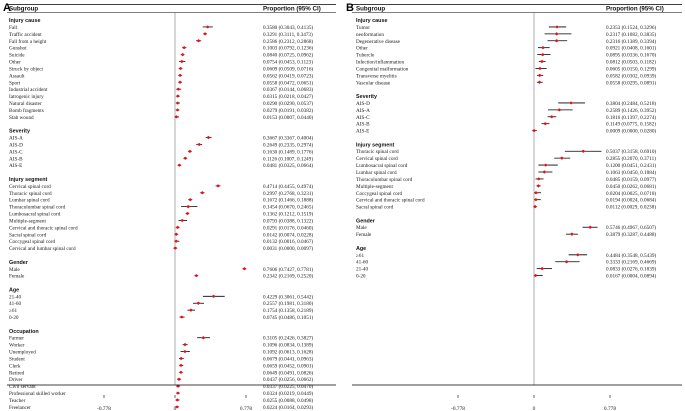 The width and height of the screenshot is (685, 411). I want to click on row-label: Tumor, so click(363, 28).